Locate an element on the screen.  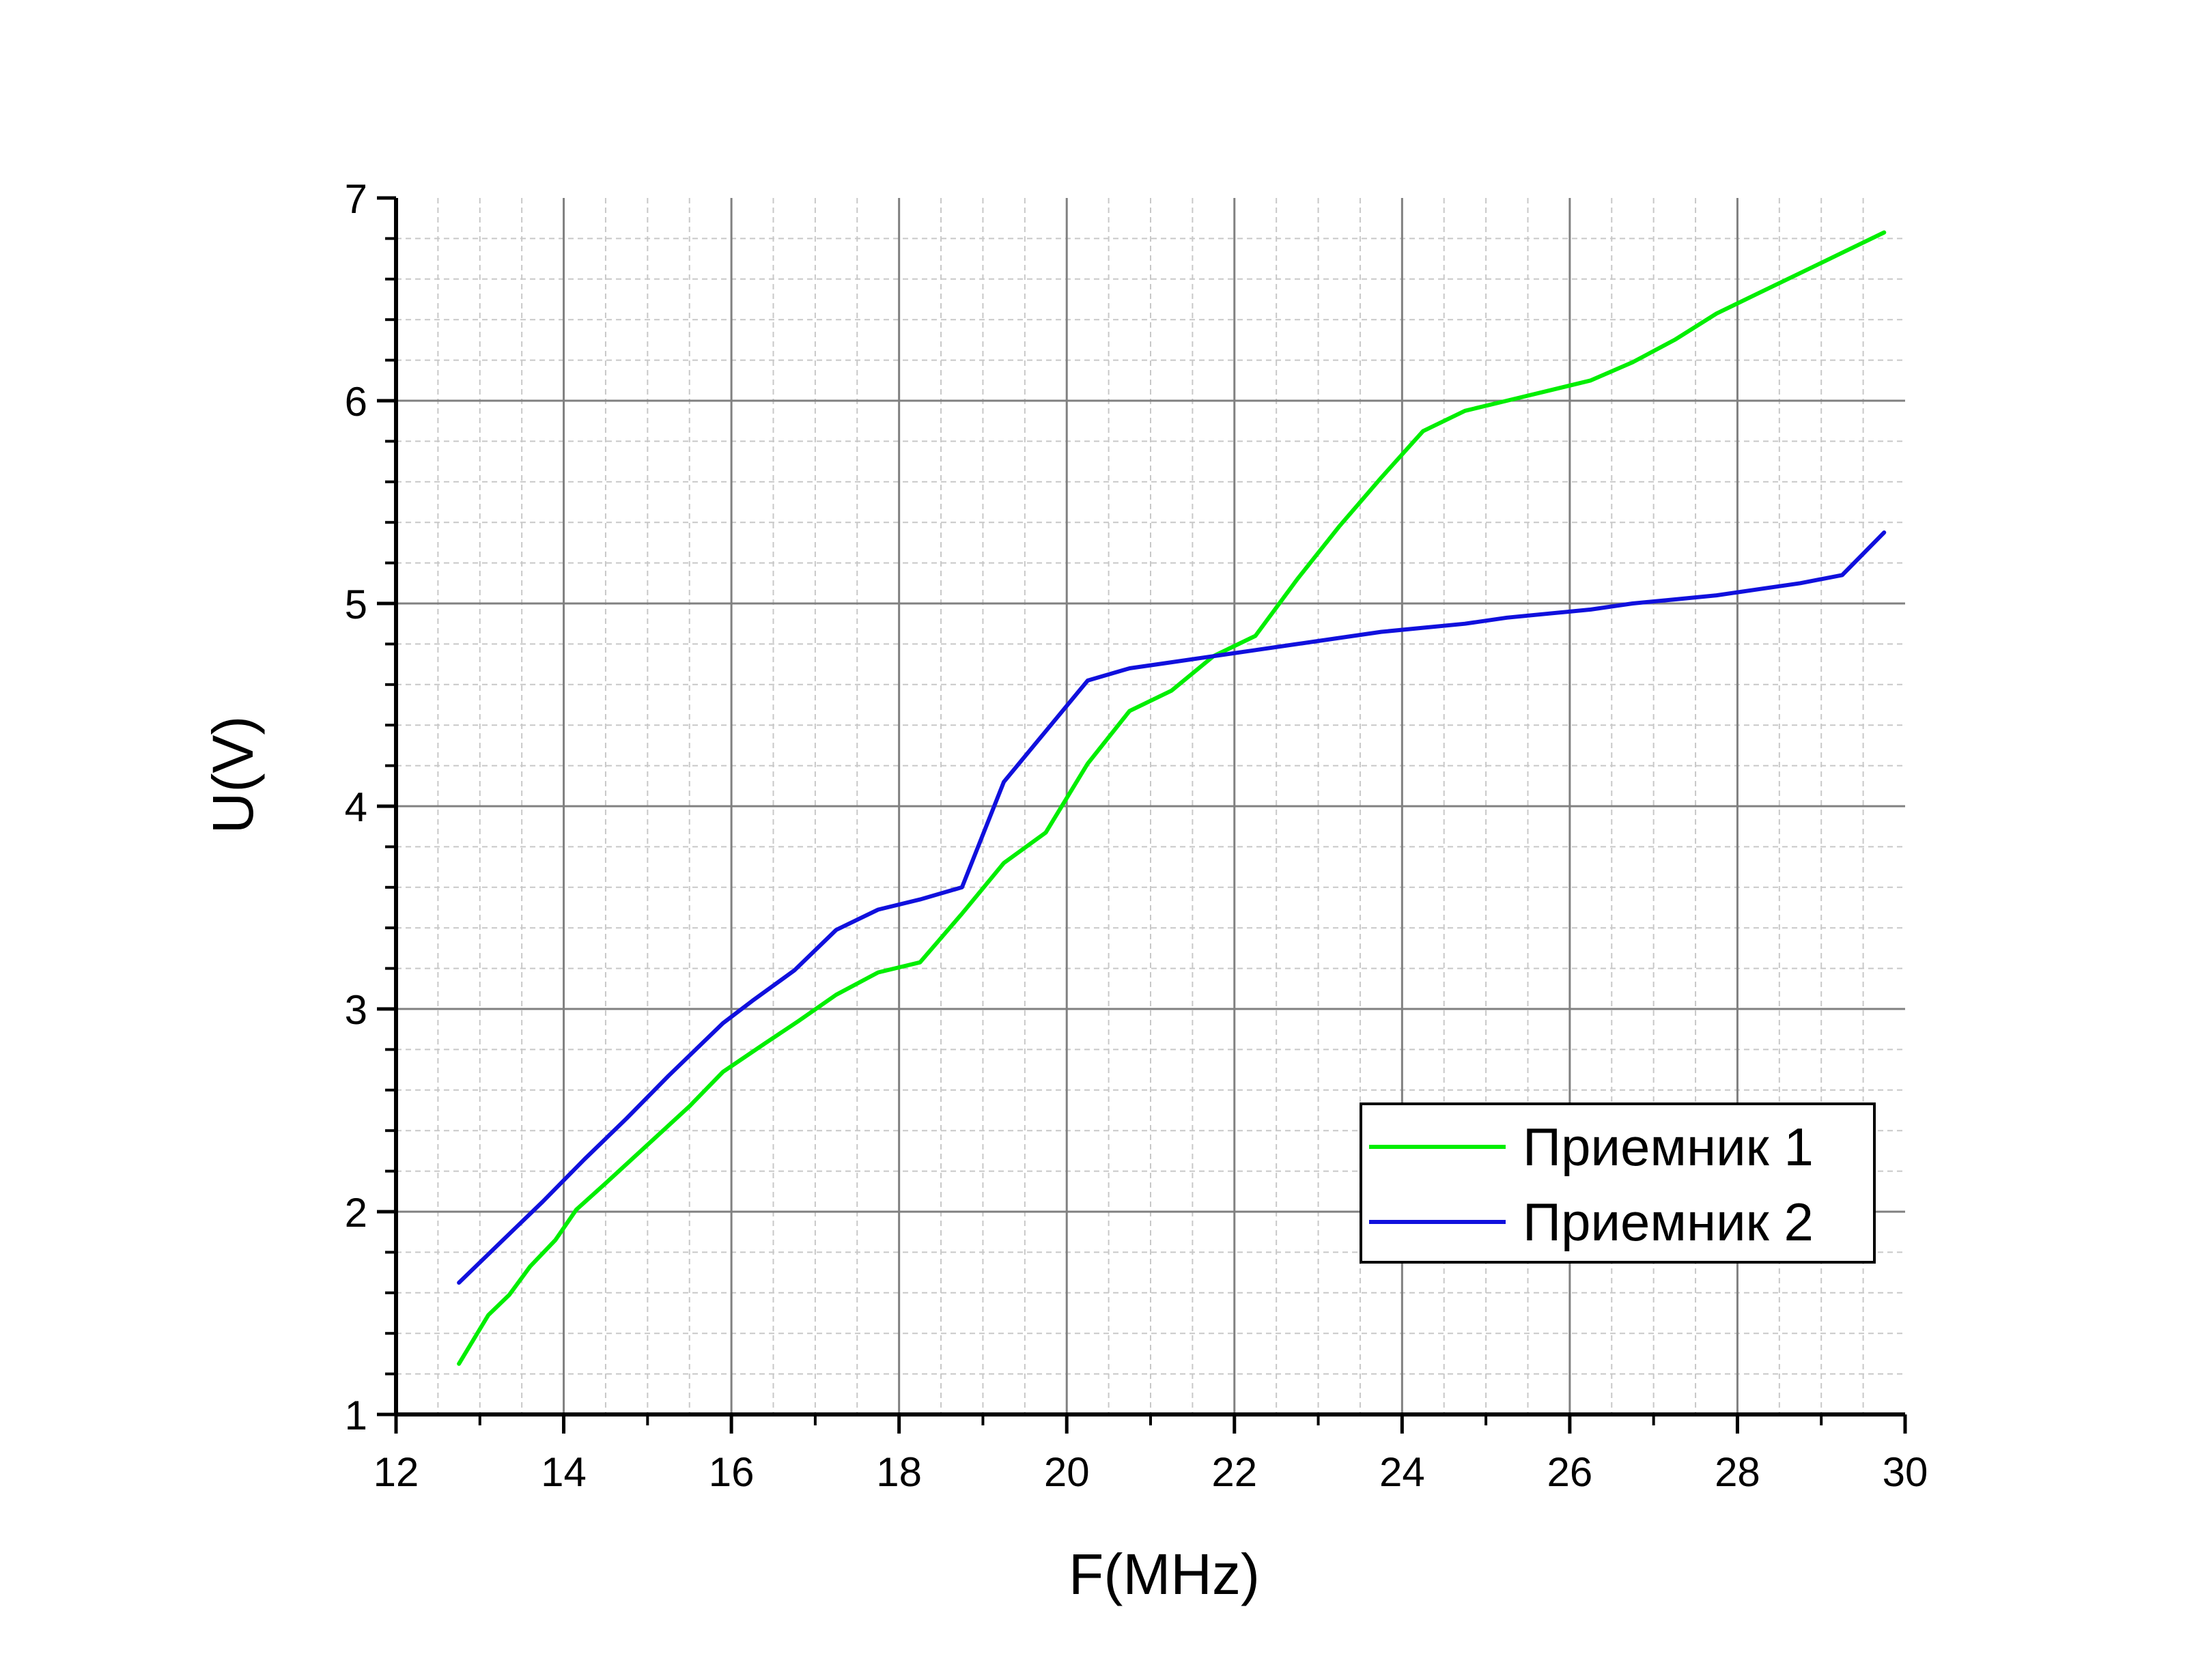
y-tick-label: 4 is located at coordinates (356, 807).